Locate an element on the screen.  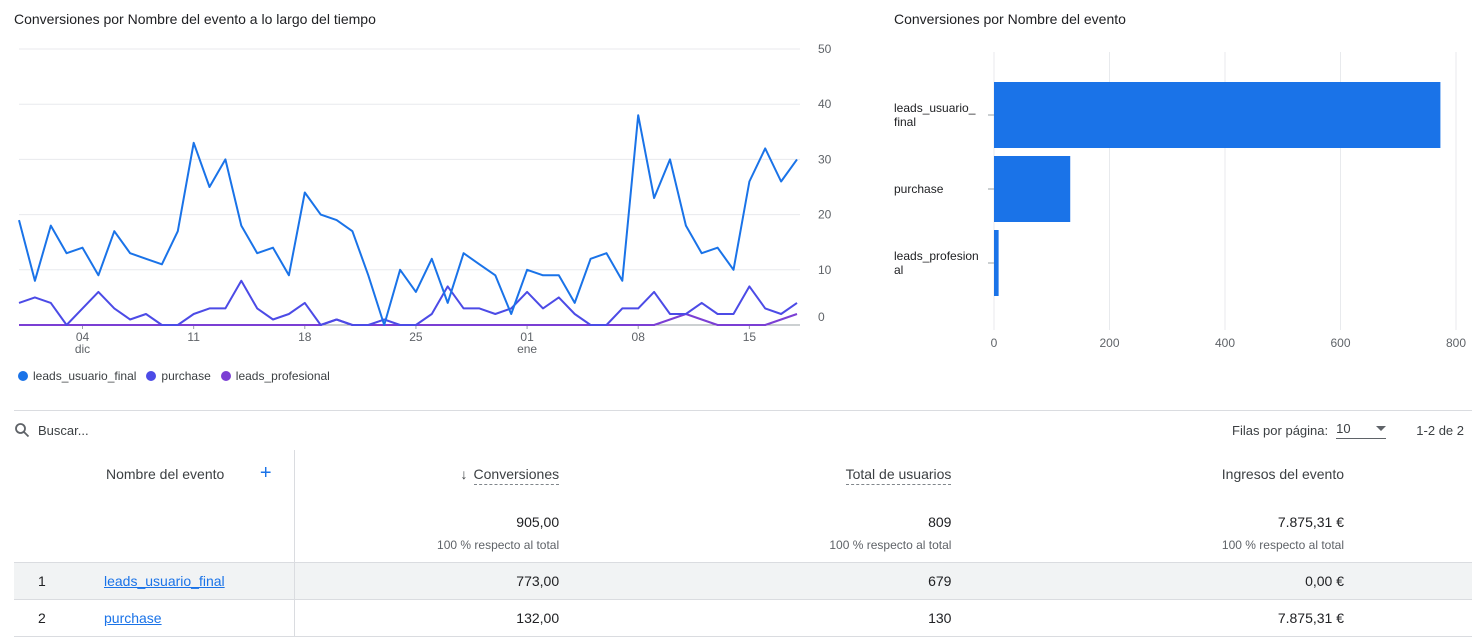
total-revenue: 7.875,31 € is located at coordinates (1310, 522).